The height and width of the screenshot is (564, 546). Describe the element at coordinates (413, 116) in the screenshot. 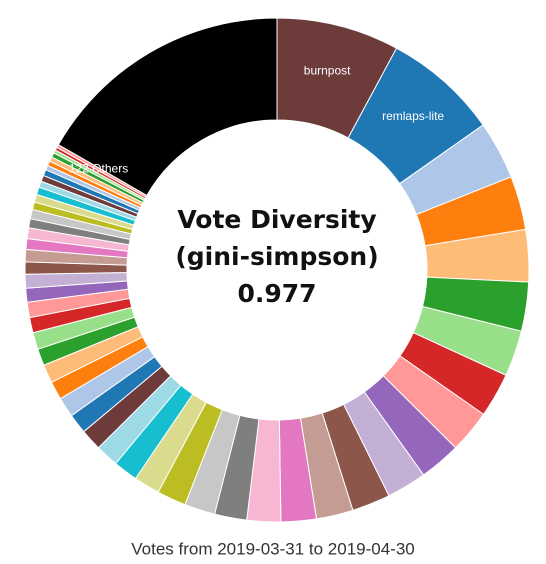

I see `slice-label: remlaps-lite` at that location.